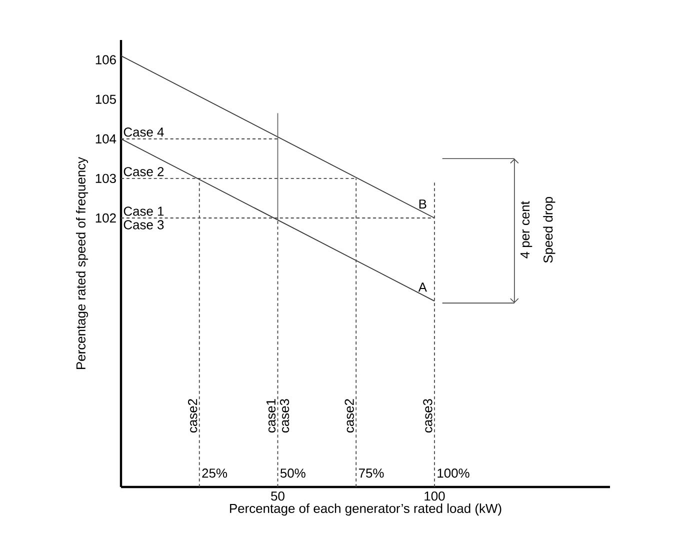 Image resolution: width=692 pixels, height=556 pixels. Describe the element at coordinates (277, 496) in the screenshot. I see `x-tick-label: 50` at that location.